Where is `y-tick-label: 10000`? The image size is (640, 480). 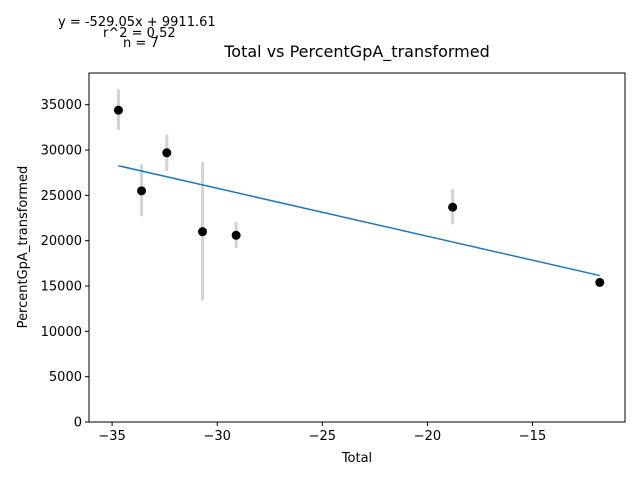
y-tick-label: 10000 is located at coordinates (61, 332).